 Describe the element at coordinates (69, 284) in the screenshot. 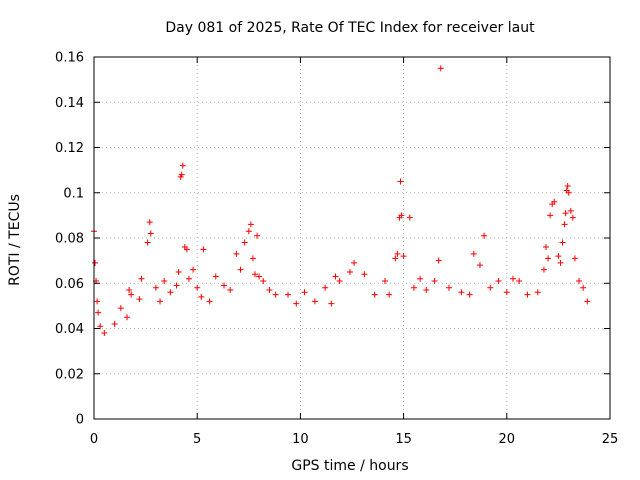

I see `y-tick-label: 0.06` at that location.